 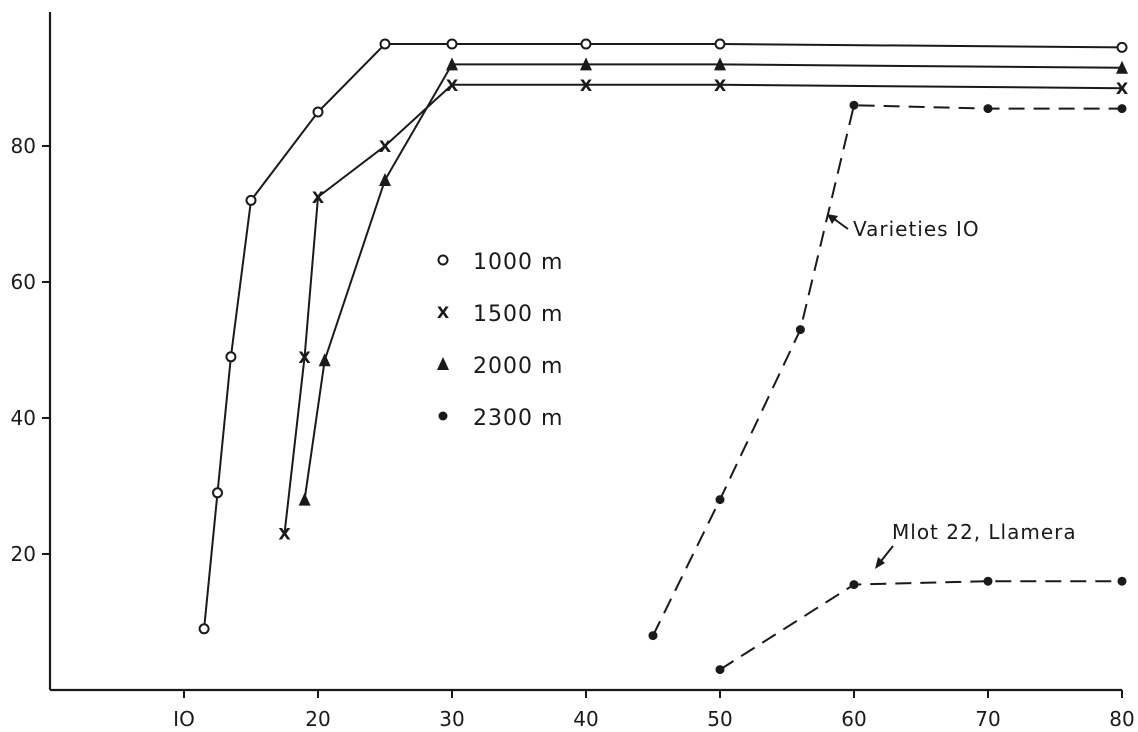 I want to click on y-tick-label: 80, so click(x=23, y=146).